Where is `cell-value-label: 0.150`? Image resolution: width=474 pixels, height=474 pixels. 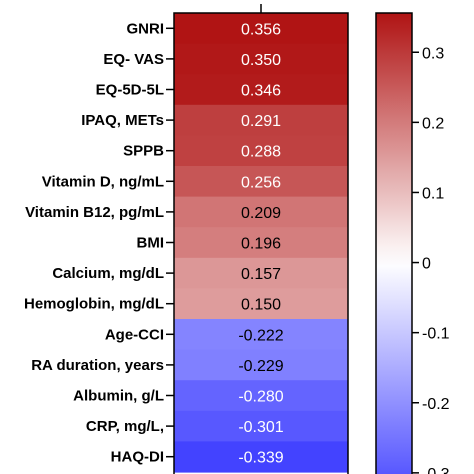
cell-value-label: 0.150 is located at coordinates (261, 305).